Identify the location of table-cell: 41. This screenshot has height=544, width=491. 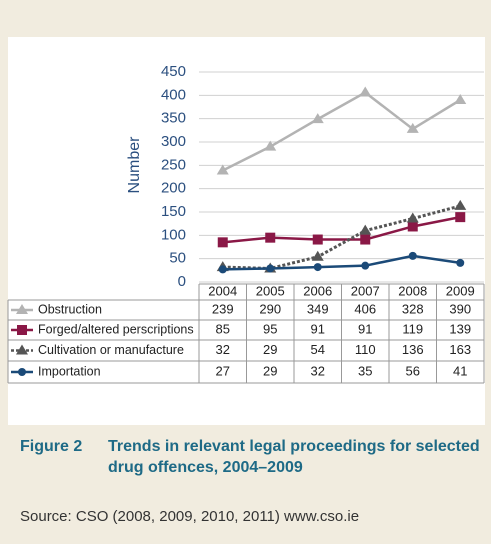
(460, 370).